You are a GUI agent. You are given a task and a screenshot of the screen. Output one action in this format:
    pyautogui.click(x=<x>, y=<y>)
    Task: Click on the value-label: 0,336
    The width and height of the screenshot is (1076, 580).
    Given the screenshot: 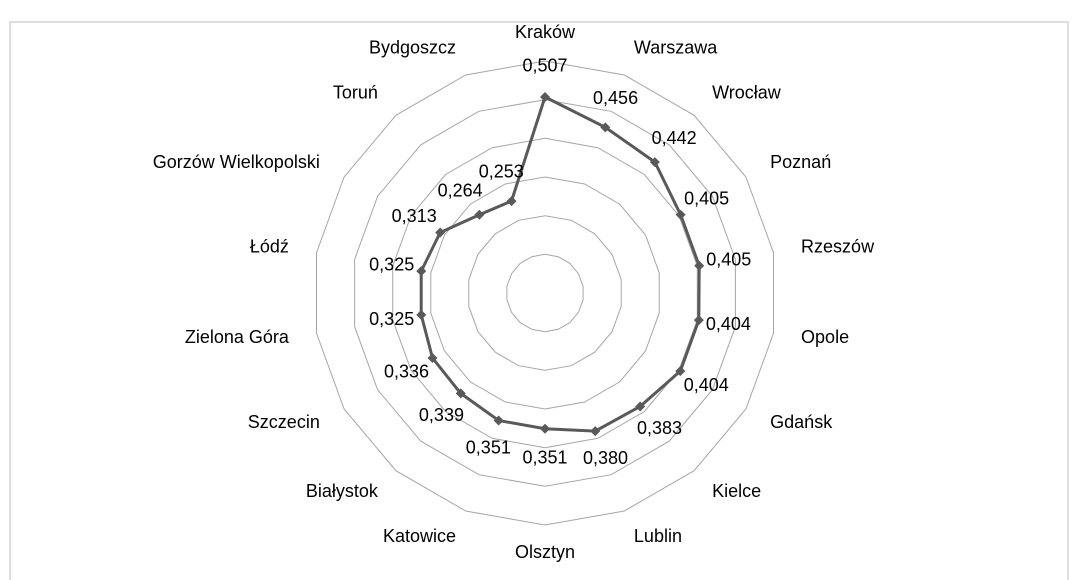 What is the action you would take?
    pyautogui.click(x=406, y=372)
    